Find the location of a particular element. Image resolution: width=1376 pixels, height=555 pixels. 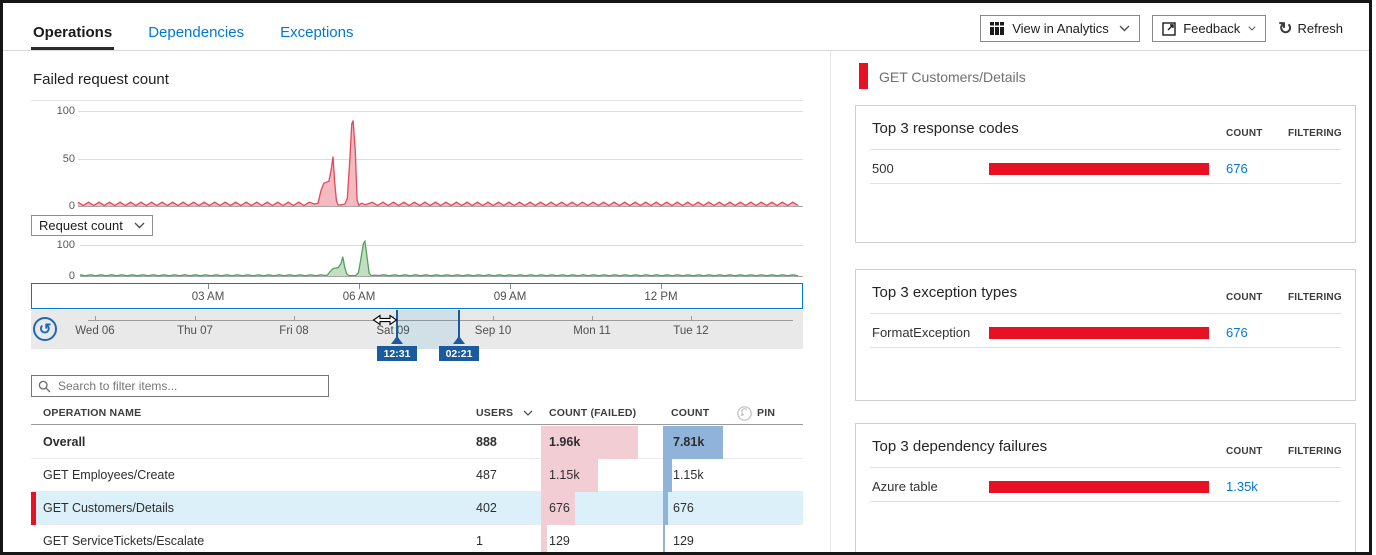

search-icon is located at coordinates (44, 386).